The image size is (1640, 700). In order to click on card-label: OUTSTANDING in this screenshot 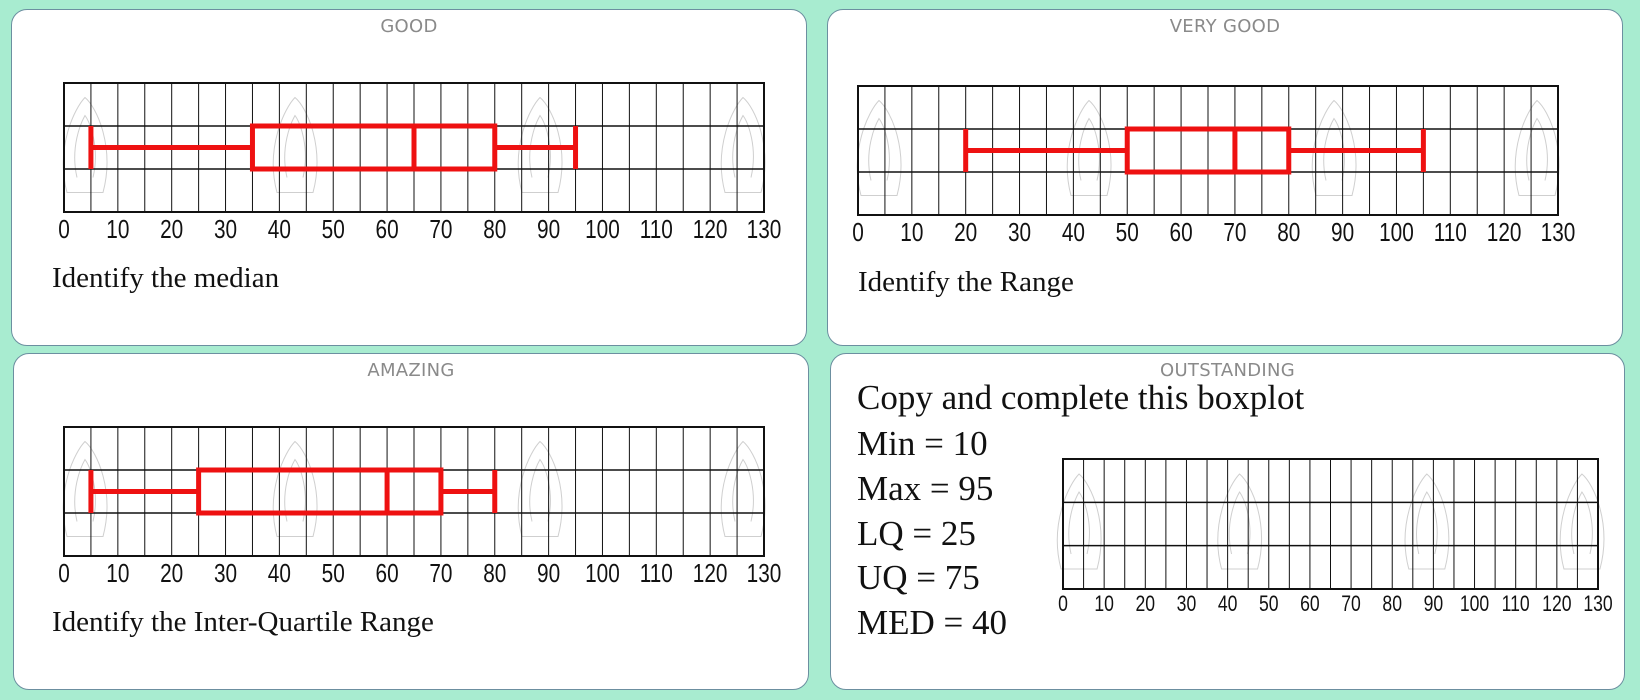, I will do `click(1227, 370)`.